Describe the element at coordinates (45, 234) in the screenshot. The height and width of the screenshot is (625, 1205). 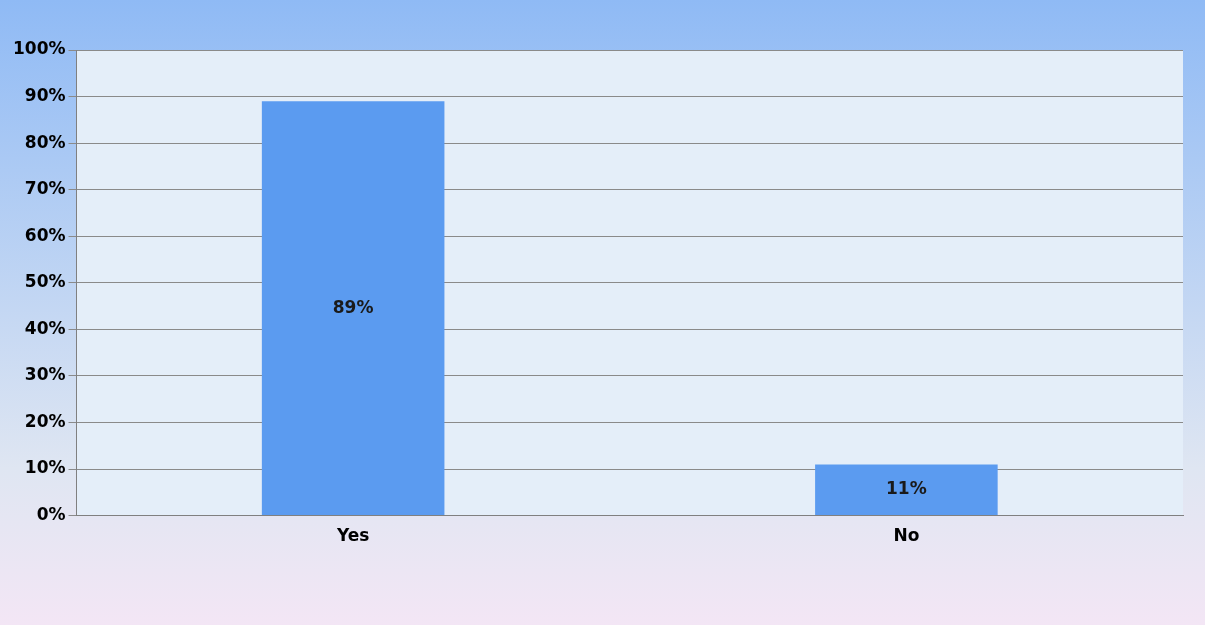
I see `y-tick-label: 60%` at that location.